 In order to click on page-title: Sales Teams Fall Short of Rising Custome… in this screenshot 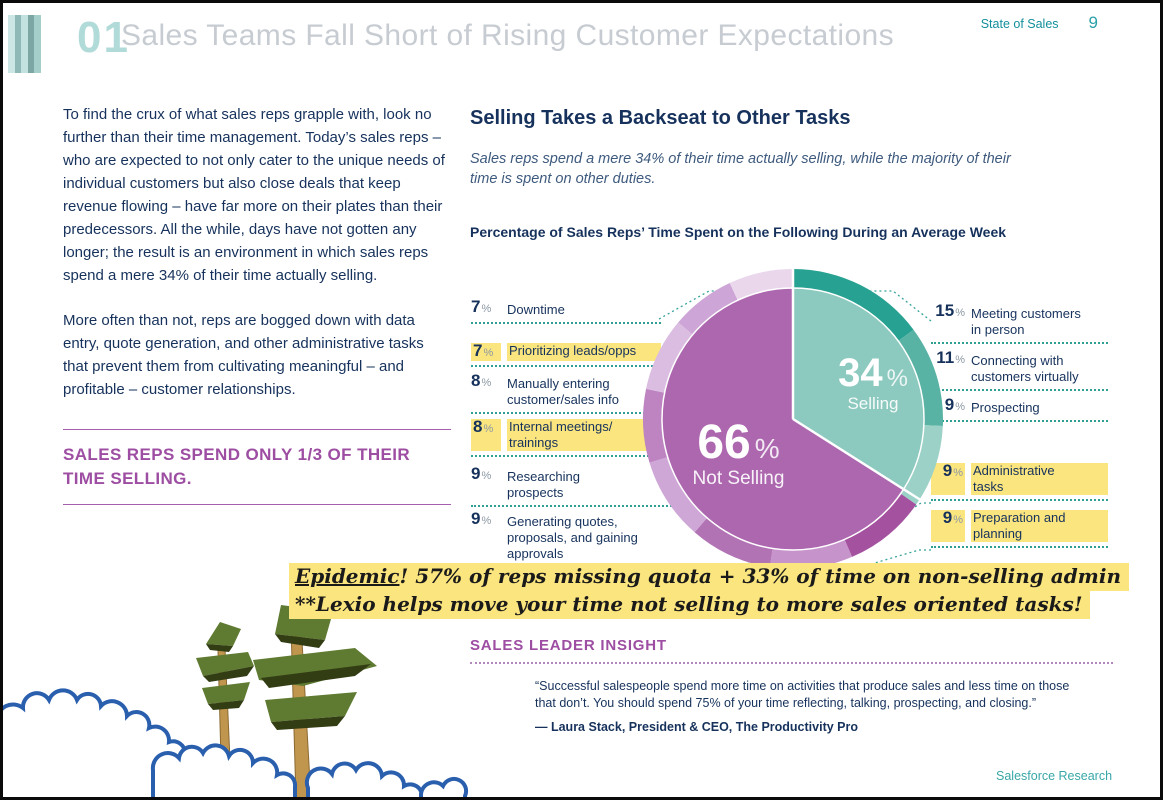, I will do `click(508, 35)`.